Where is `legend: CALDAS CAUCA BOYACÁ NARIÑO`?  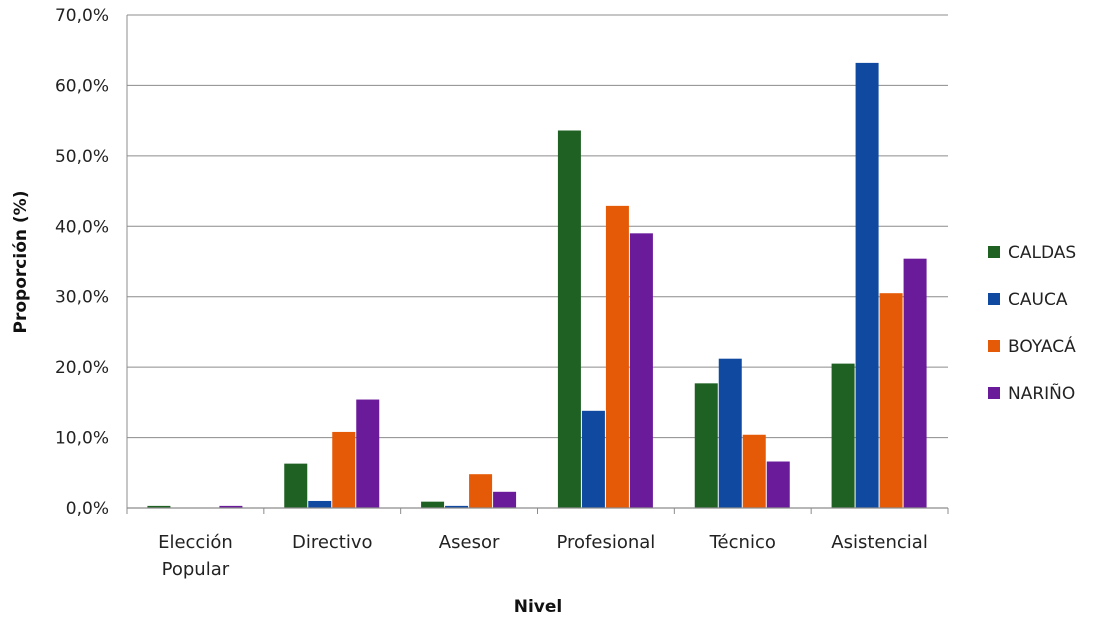
legend: CALDAS CAUCA BOYACÁ NARIÑO is located at coordinates (1032, 323).